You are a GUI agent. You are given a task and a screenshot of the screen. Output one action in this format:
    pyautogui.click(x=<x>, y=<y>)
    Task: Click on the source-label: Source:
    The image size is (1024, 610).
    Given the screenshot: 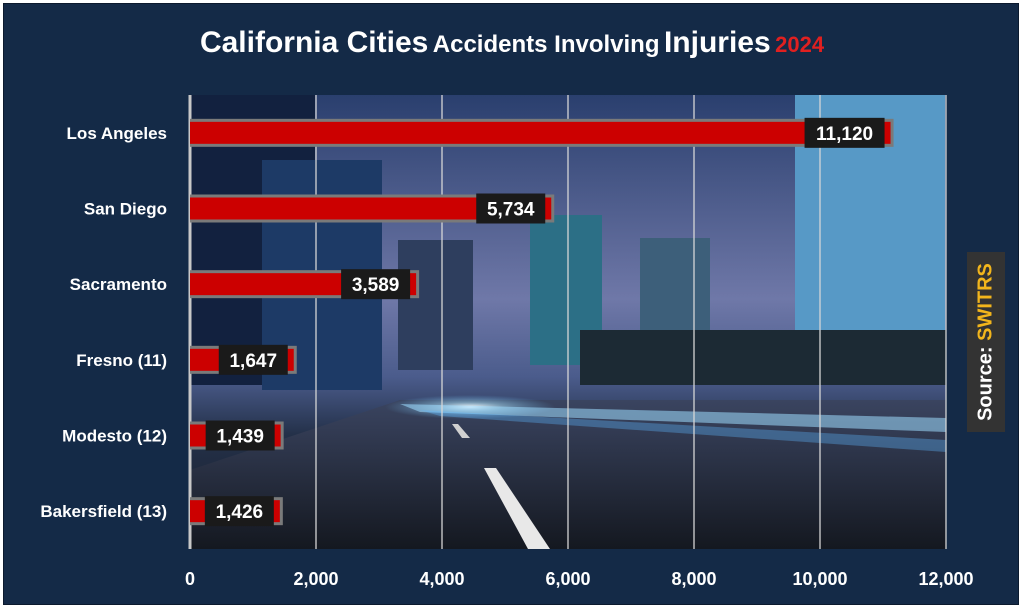 What is the action you would take?
    pyautogui.click(x=985, y=383)
    